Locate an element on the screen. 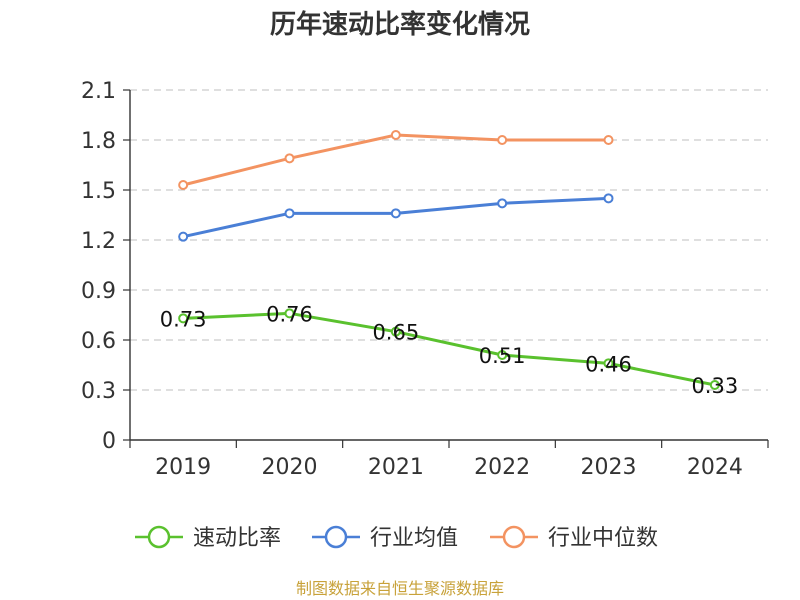 The width and height of the screenshot is (800, 600). x-tick-label-2023: 2023 is located at coordinates (609, 467).